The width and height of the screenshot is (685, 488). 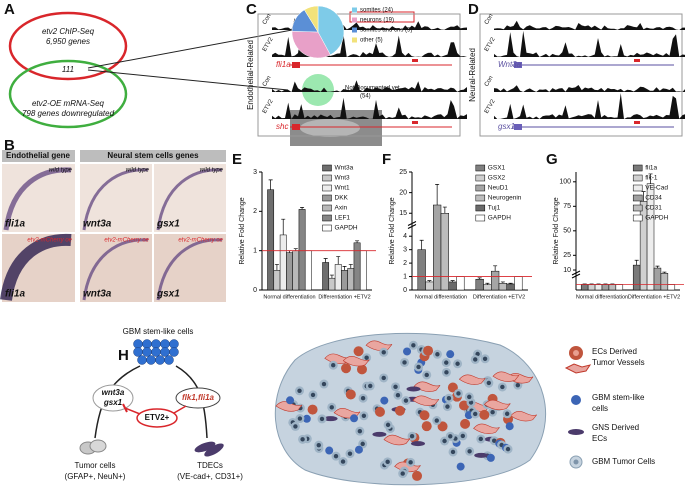 I want to click on y-axis-label: Relative Fold Change, so click(x=242, y=230).